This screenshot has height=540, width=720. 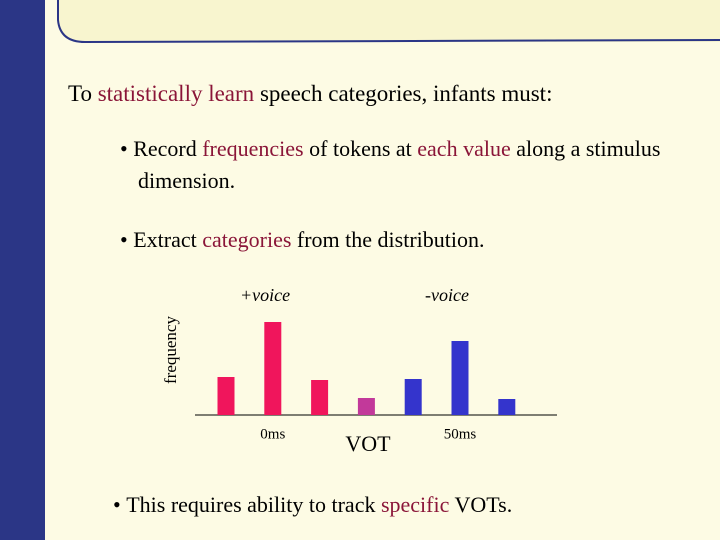 What do you see at coordinates (272, 434) in the screenshot?
I see `x-tick-label: 0ms` at bounding box center [272, 434].